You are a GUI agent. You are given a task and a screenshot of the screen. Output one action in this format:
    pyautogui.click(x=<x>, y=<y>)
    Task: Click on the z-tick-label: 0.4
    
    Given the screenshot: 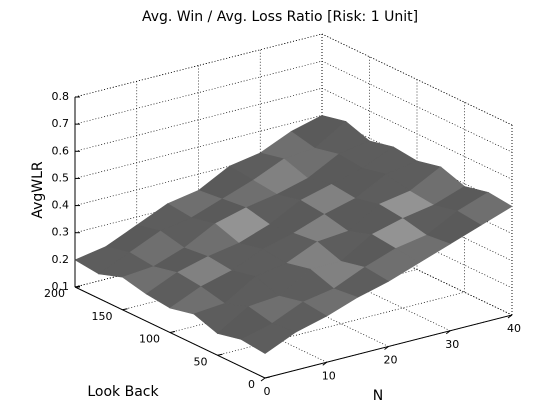 What is the action you would take?
    pyautogui.click(x=61, y=205)
    